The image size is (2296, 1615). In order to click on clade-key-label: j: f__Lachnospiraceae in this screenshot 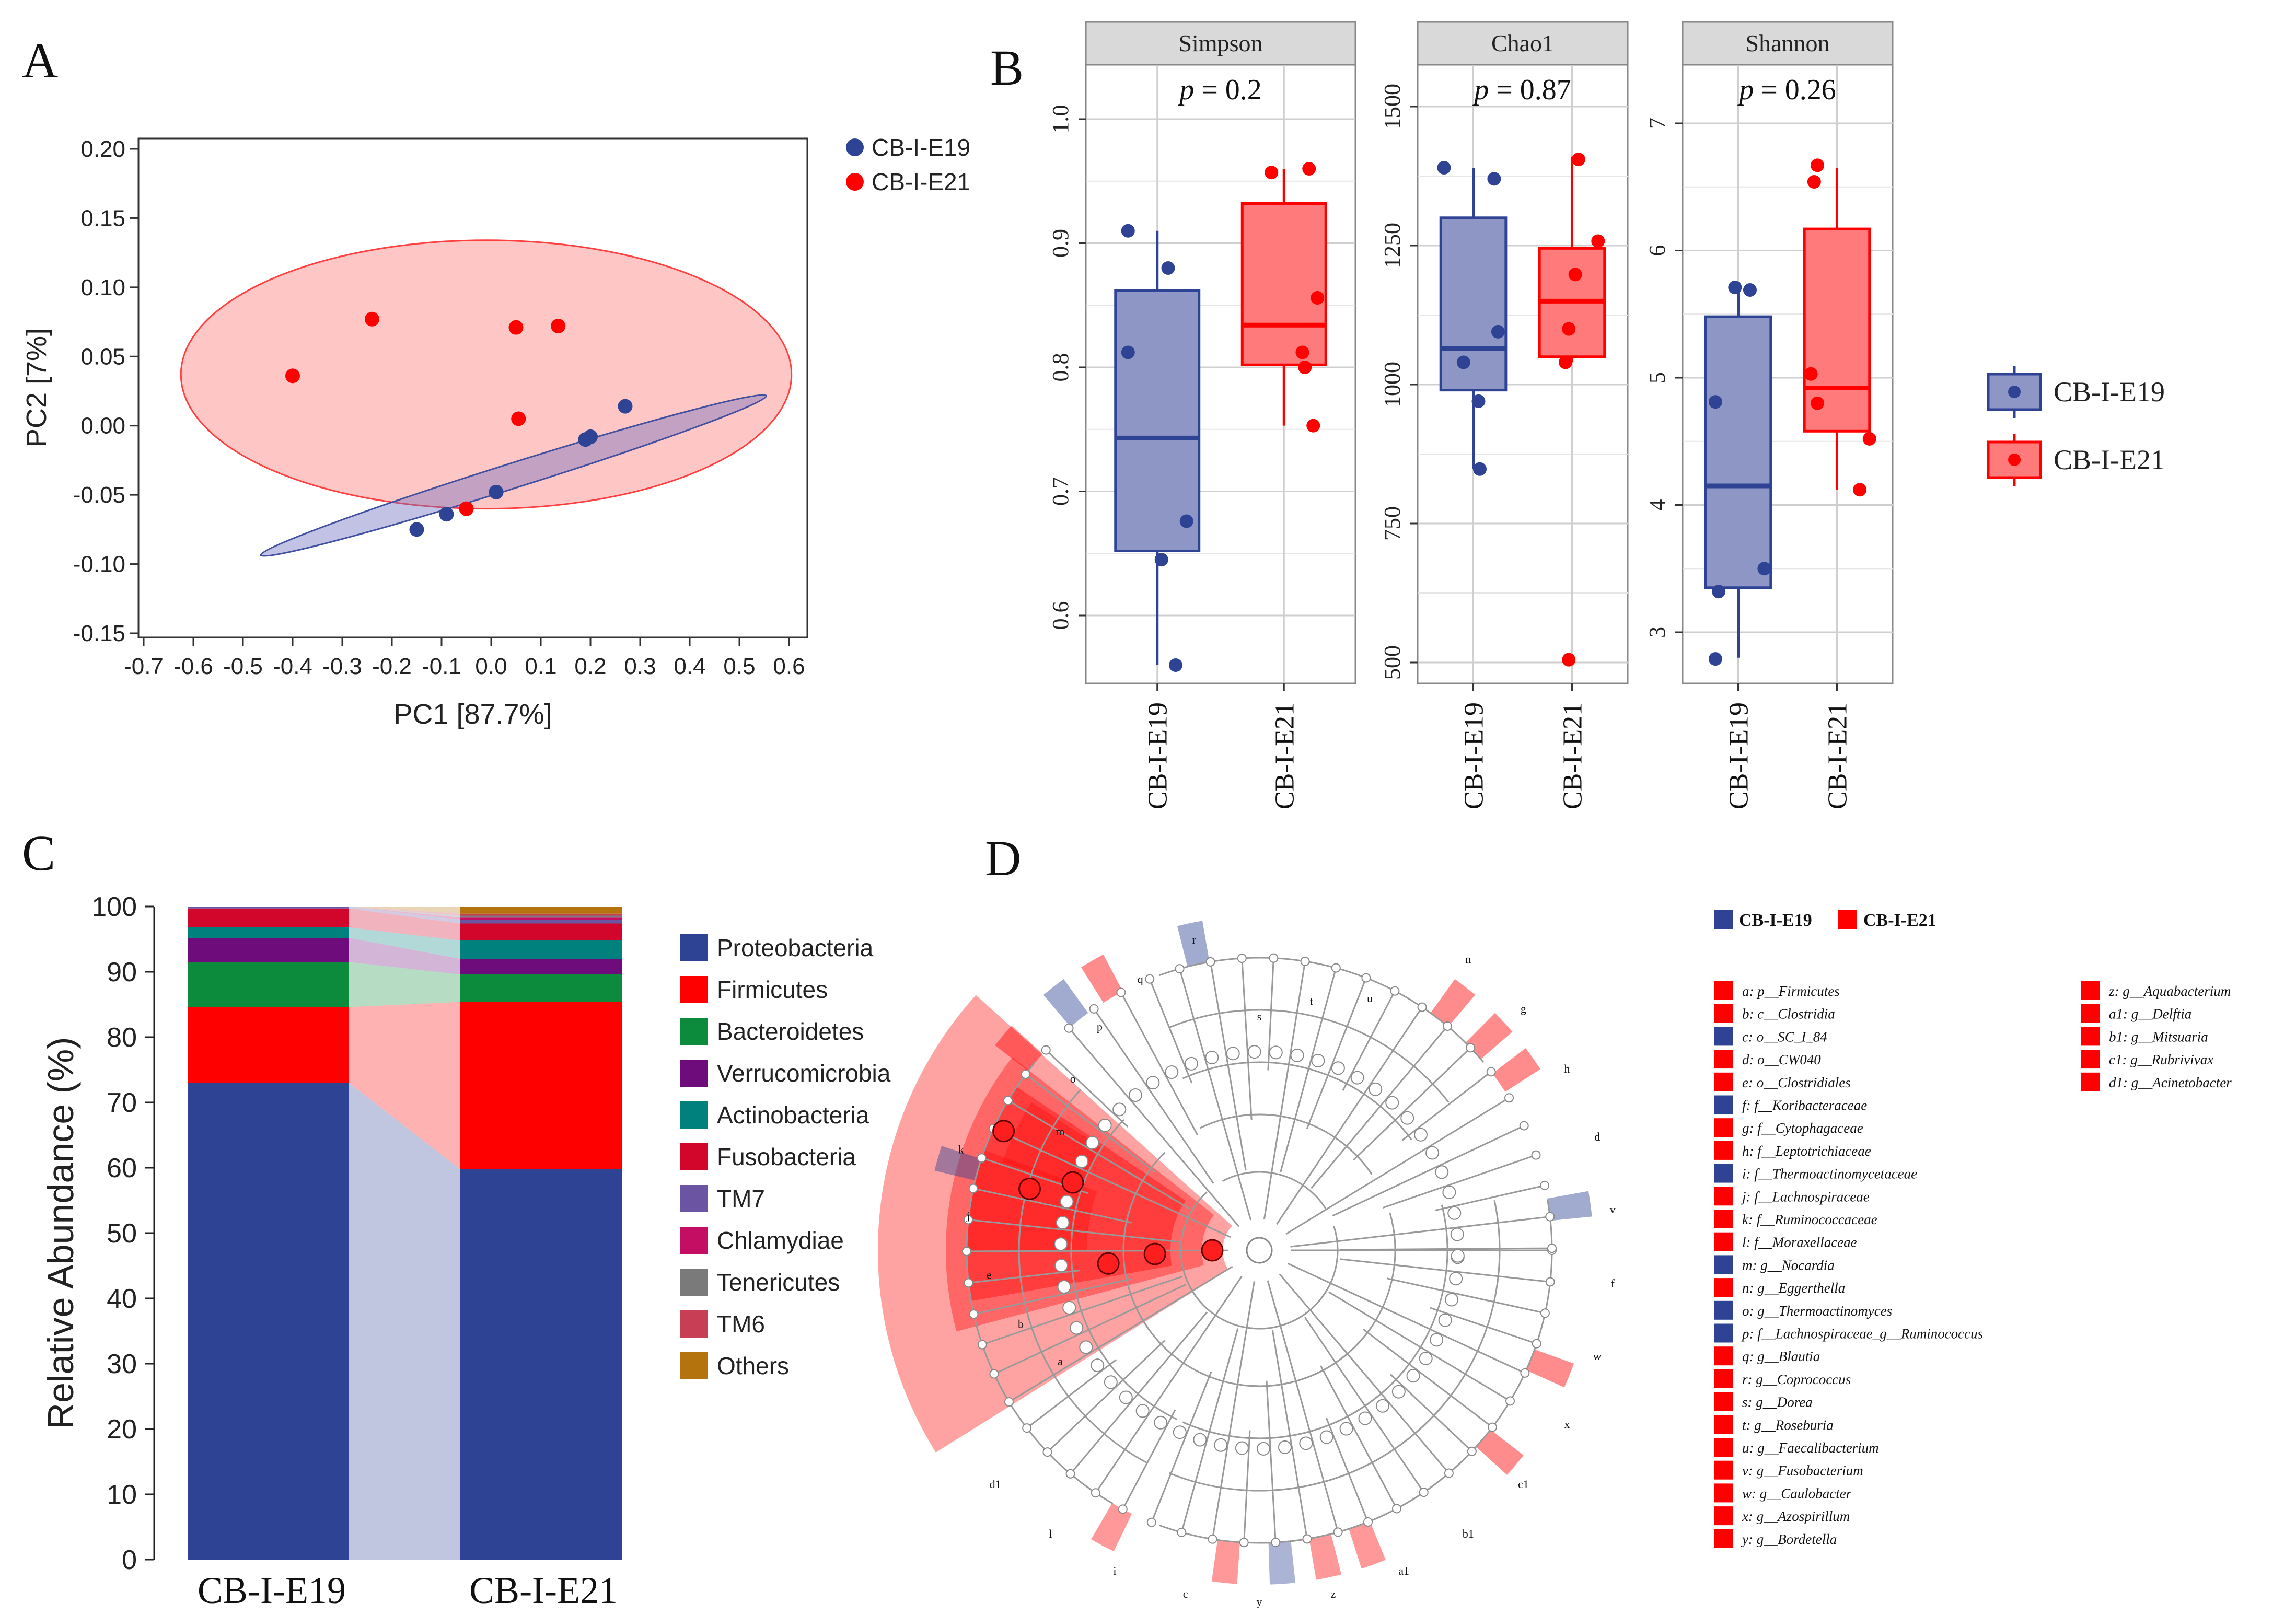, I will do `click(1805, 1197)`.